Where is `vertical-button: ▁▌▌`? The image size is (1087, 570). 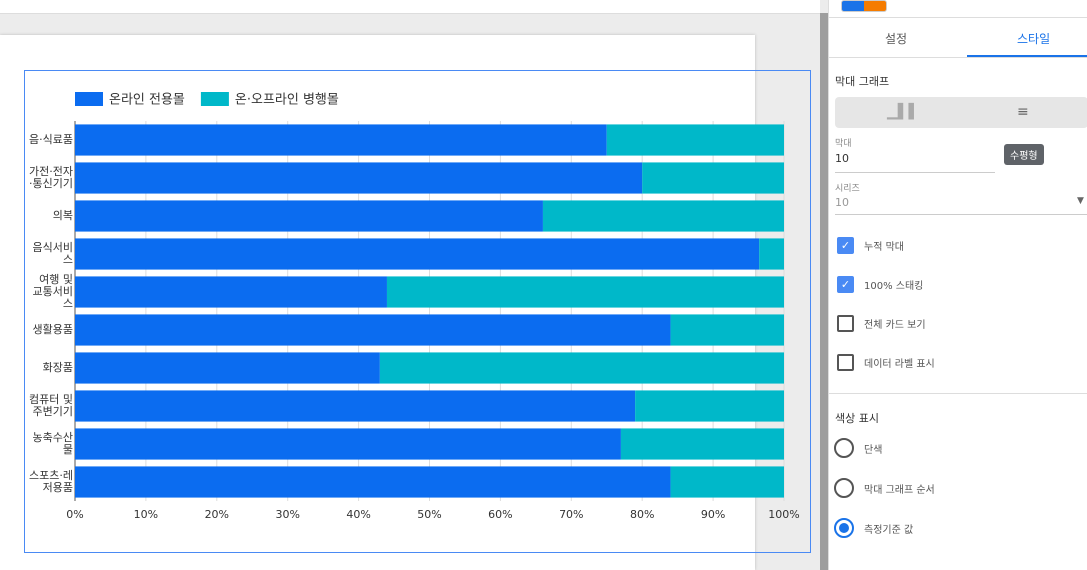 vertical-button: ▁▌▌ is located at coordinates (903, 112).